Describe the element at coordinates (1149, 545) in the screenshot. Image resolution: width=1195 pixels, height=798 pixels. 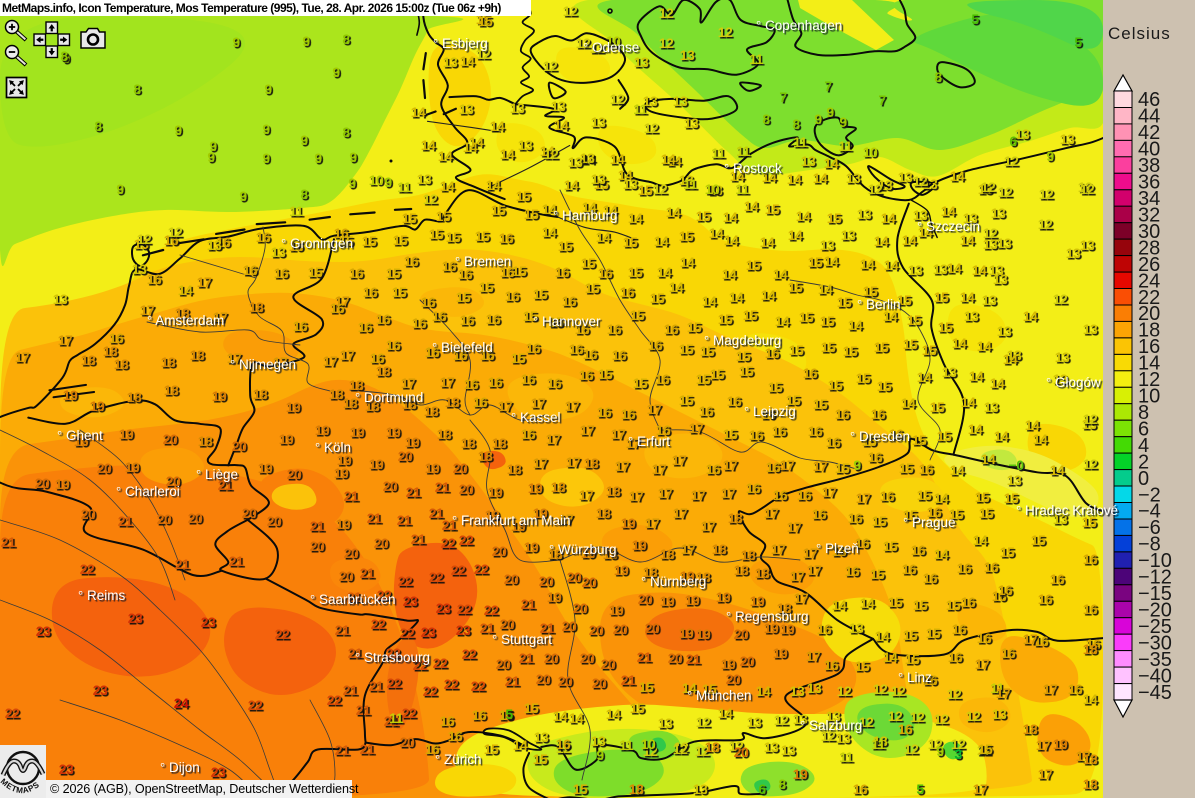
I see `svg-text: −8` at that location.